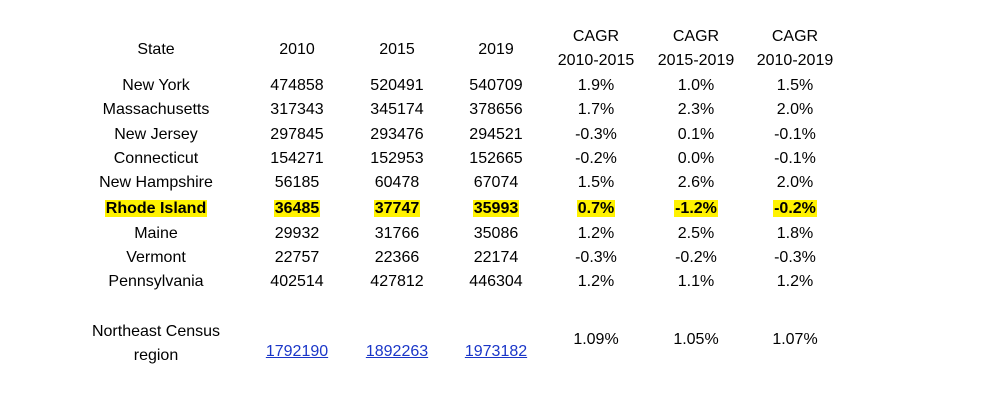 The image size is (1000, 401). What do you see at coordinates (696, 257) in the screenshot?
I see `row-cagr-2015-2019: -0.2%` at bounding box center [696, 257].